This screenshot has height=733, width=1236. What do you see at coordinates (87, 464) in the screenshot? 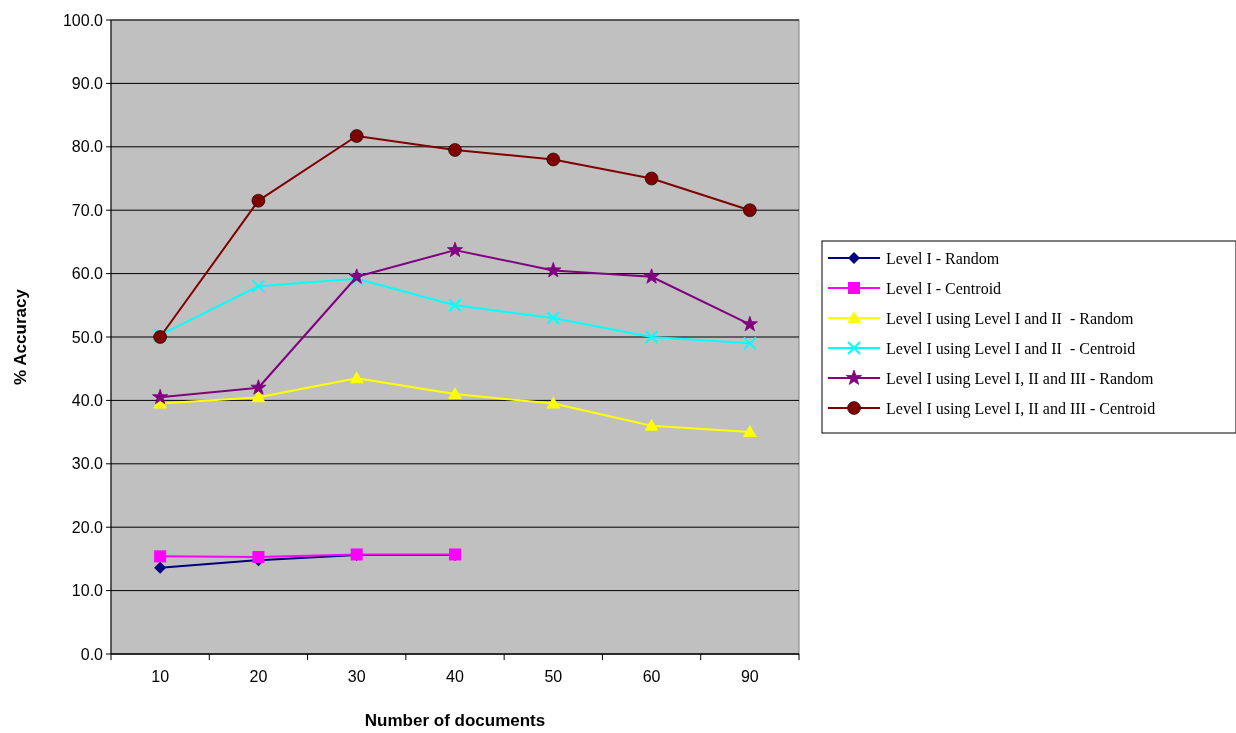
I see `y-tick-label: 30.0` at bounding box center [87, 464].